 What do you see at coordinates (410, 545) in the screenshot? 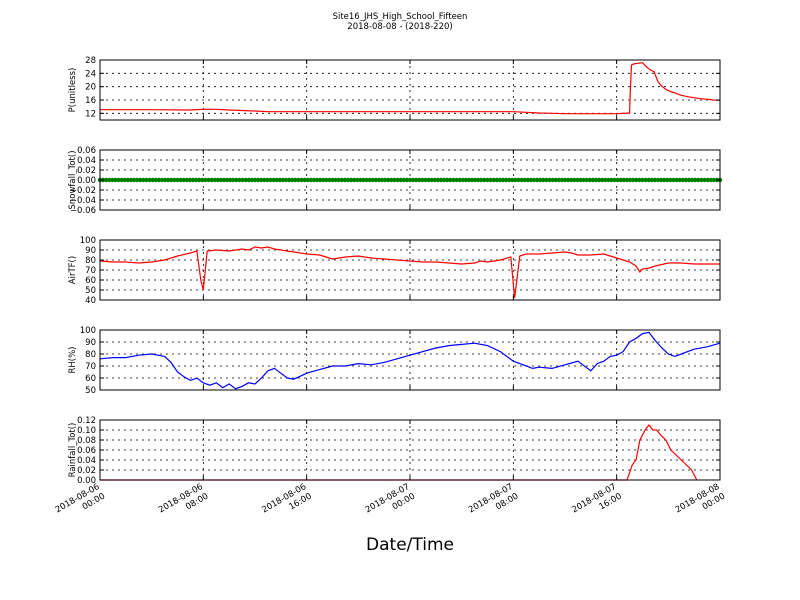
I see `x-axis-label: Date/Time` at bounding box center [410, 545].